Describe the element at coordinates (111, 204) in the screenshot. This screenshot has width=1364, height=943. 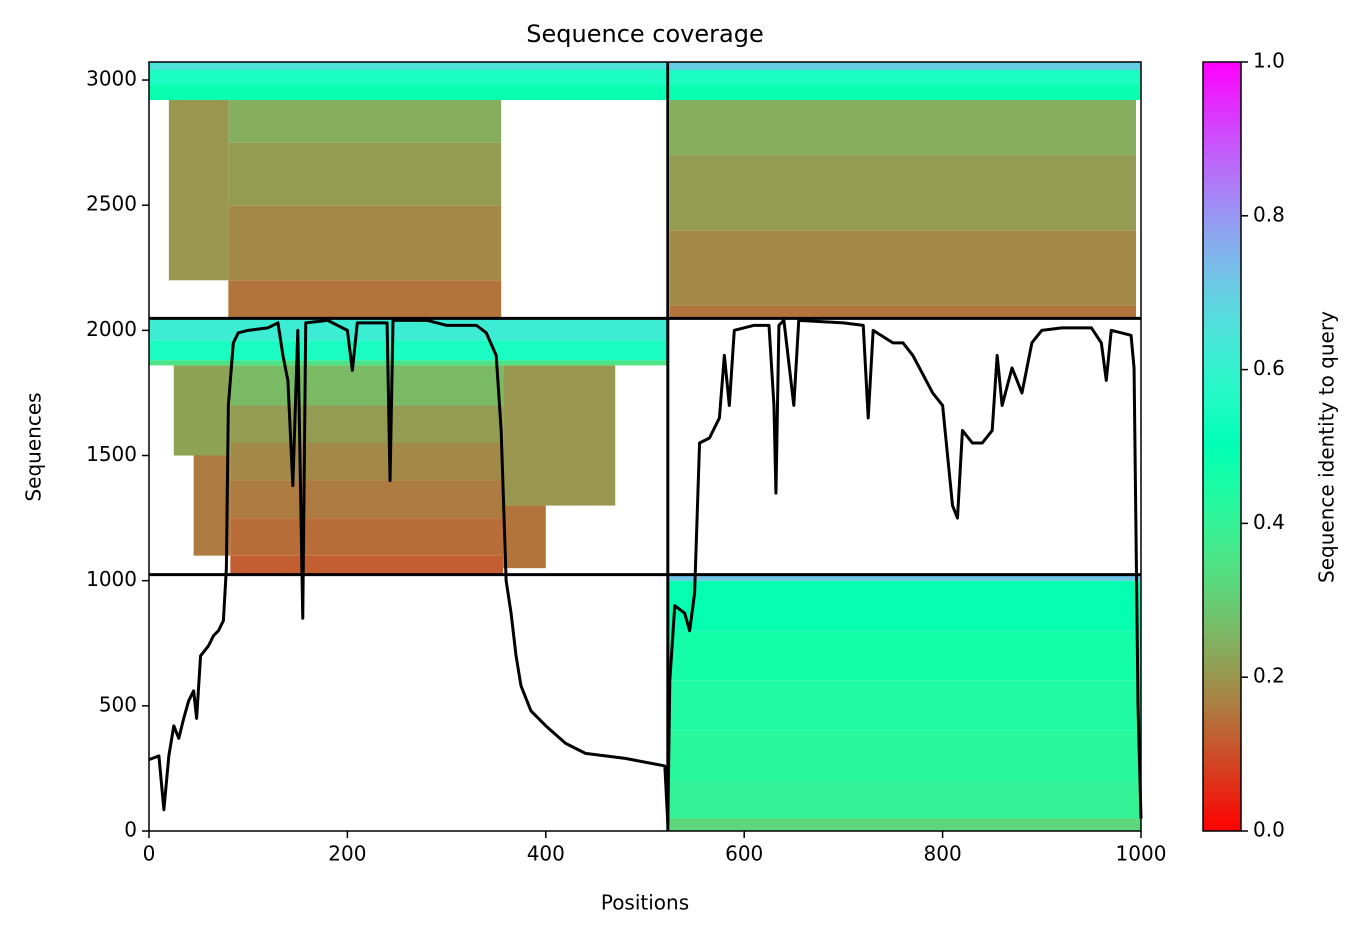
I see `y-tick-label: 2500` at that location.